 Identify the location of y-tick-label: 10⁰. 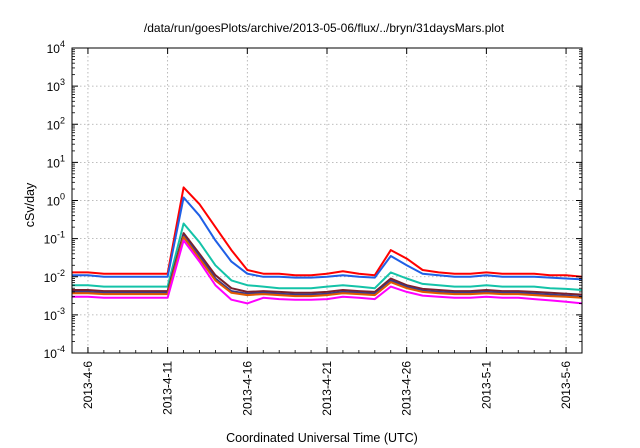
(56, 200).